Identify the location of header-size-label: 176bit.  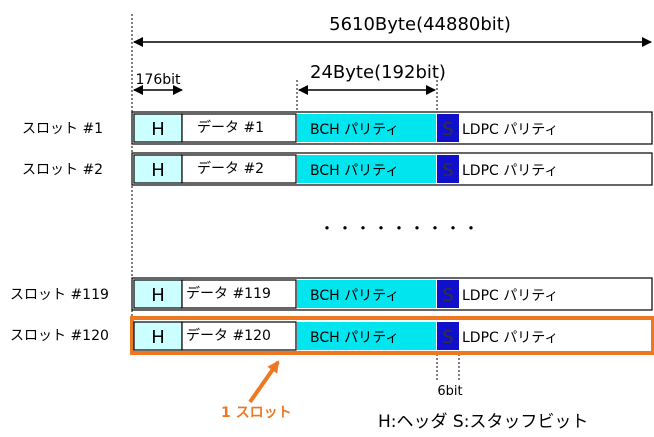
(158, 80).